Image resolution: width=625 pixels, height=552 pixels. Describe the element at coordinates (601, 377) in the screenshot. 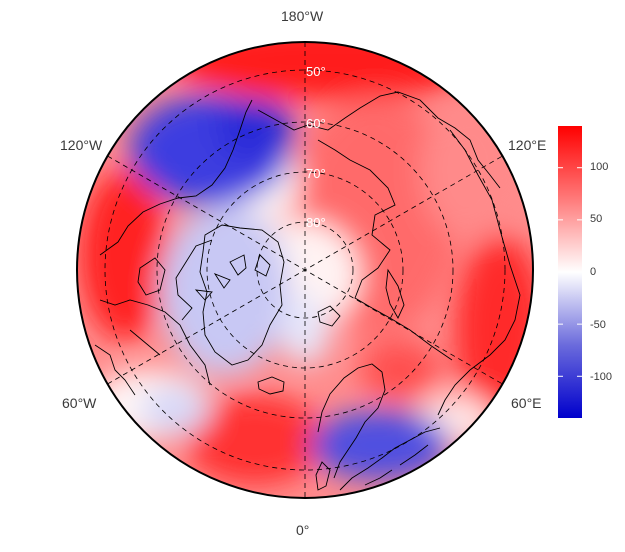

I see `colorbar-tick-label: -100` at that location.